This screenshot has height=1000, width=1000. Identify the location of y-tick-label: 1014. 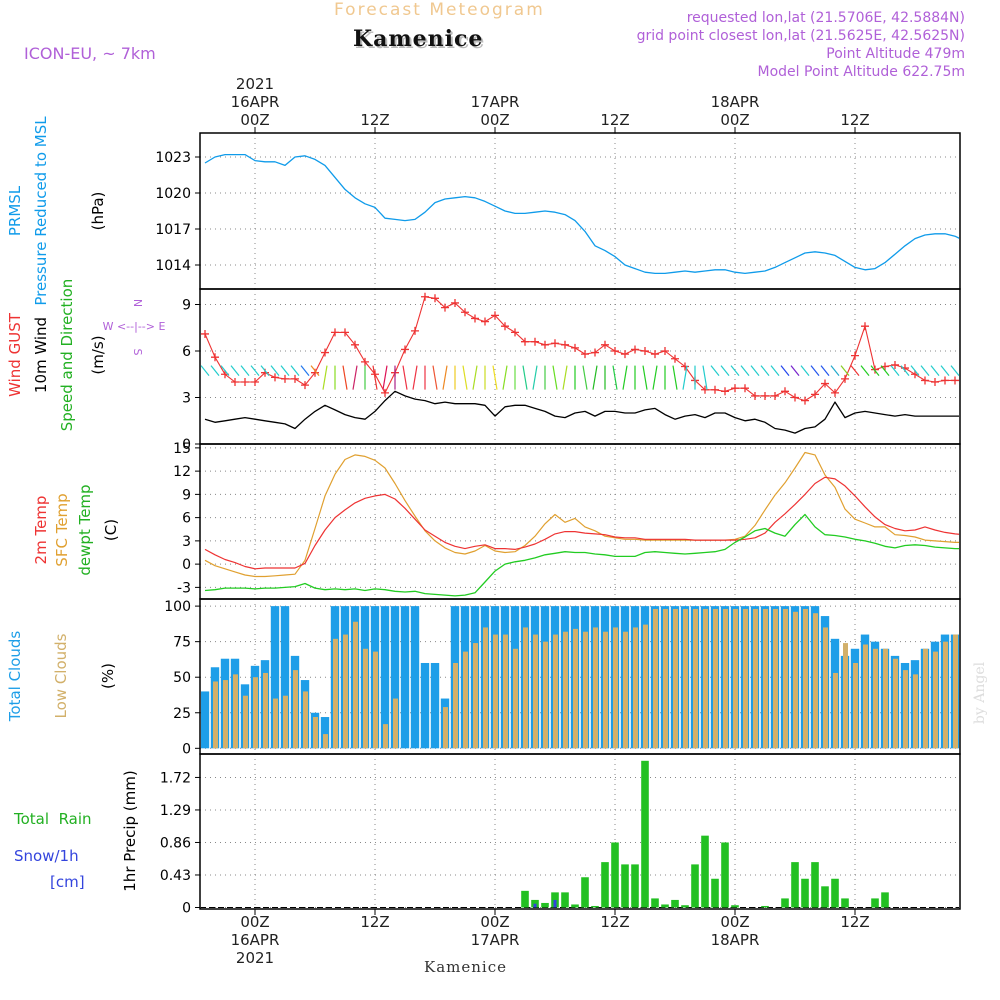
(173, 266).